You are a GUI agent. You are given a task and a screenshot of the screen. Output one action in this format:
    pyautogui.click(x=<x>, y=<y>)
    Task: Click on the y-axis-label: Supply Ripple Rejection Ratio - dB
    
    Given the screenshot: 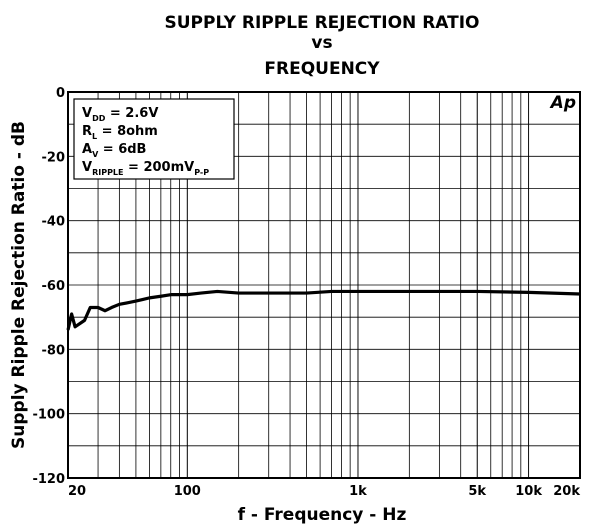 What is the action you would take?
    pyautogui.click(x=19, y=285)
    